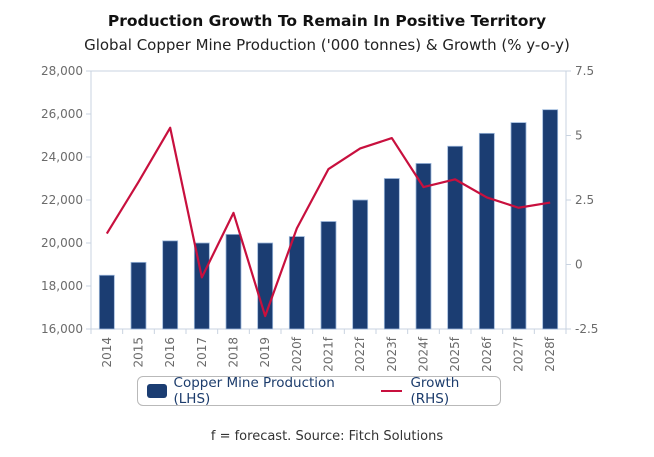 The image size is (654, 457). I want to click on right-tick-label: 7.5, so click(584, 71).